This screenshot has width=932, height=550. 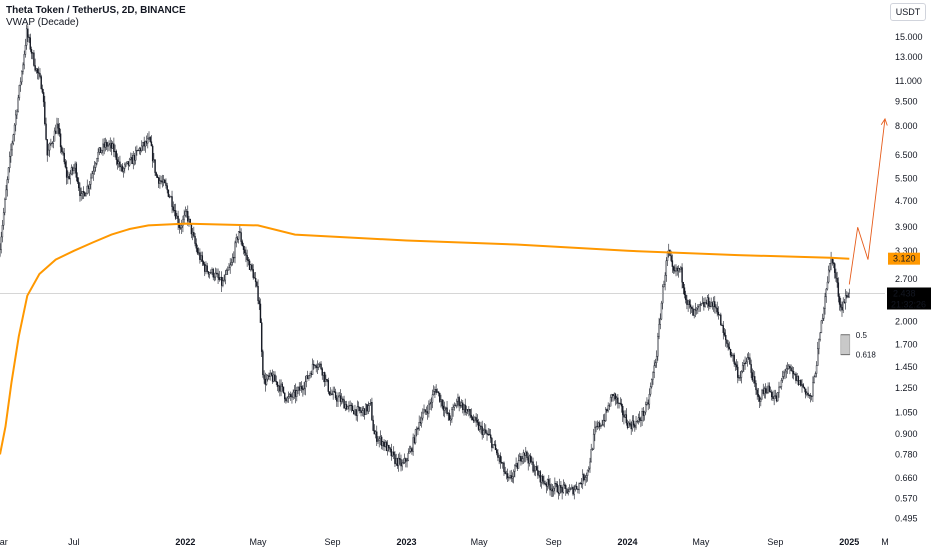 I want to click on y-tick-label: 13.000, so click(x=909, y=57).